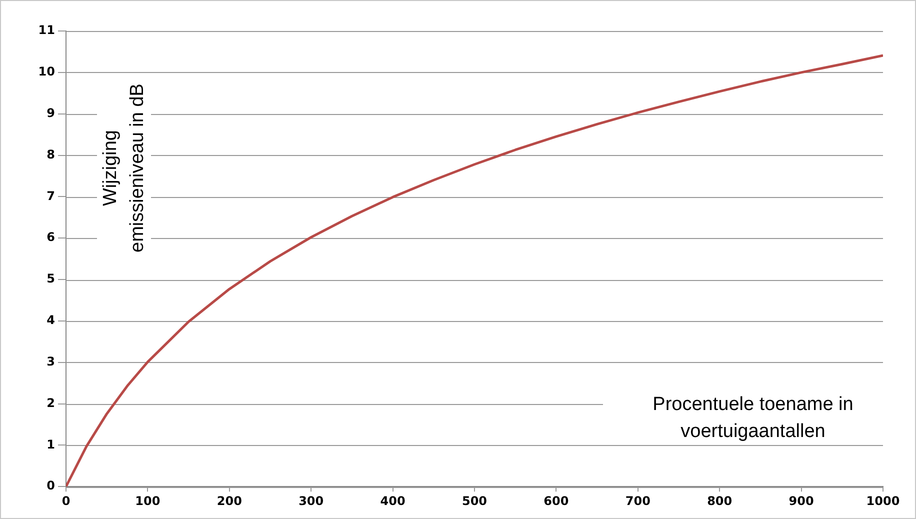  I want to click on x-tick-label: 800, so click(719, 501).